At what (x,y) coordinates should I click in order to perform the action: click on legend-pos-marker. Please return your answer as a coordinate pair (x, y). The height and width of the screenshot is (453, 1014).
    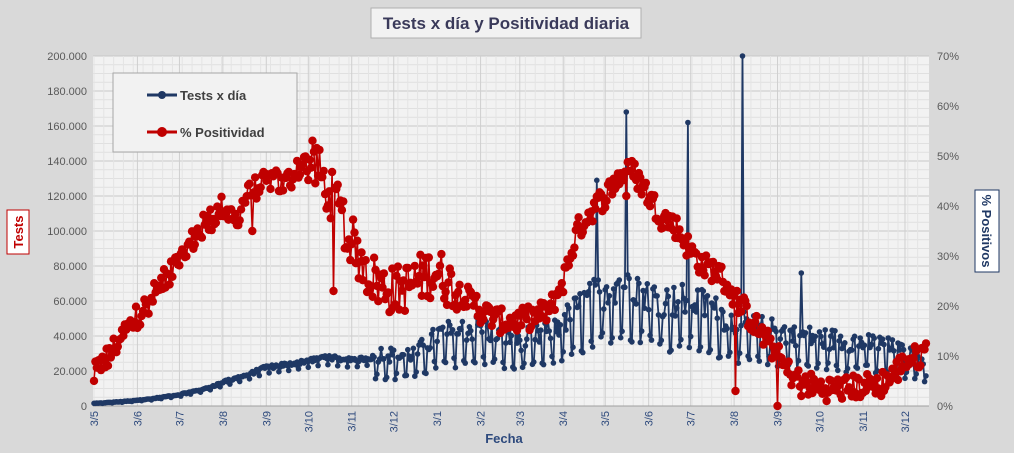
    Looking at the image, I should click on (162, 132).